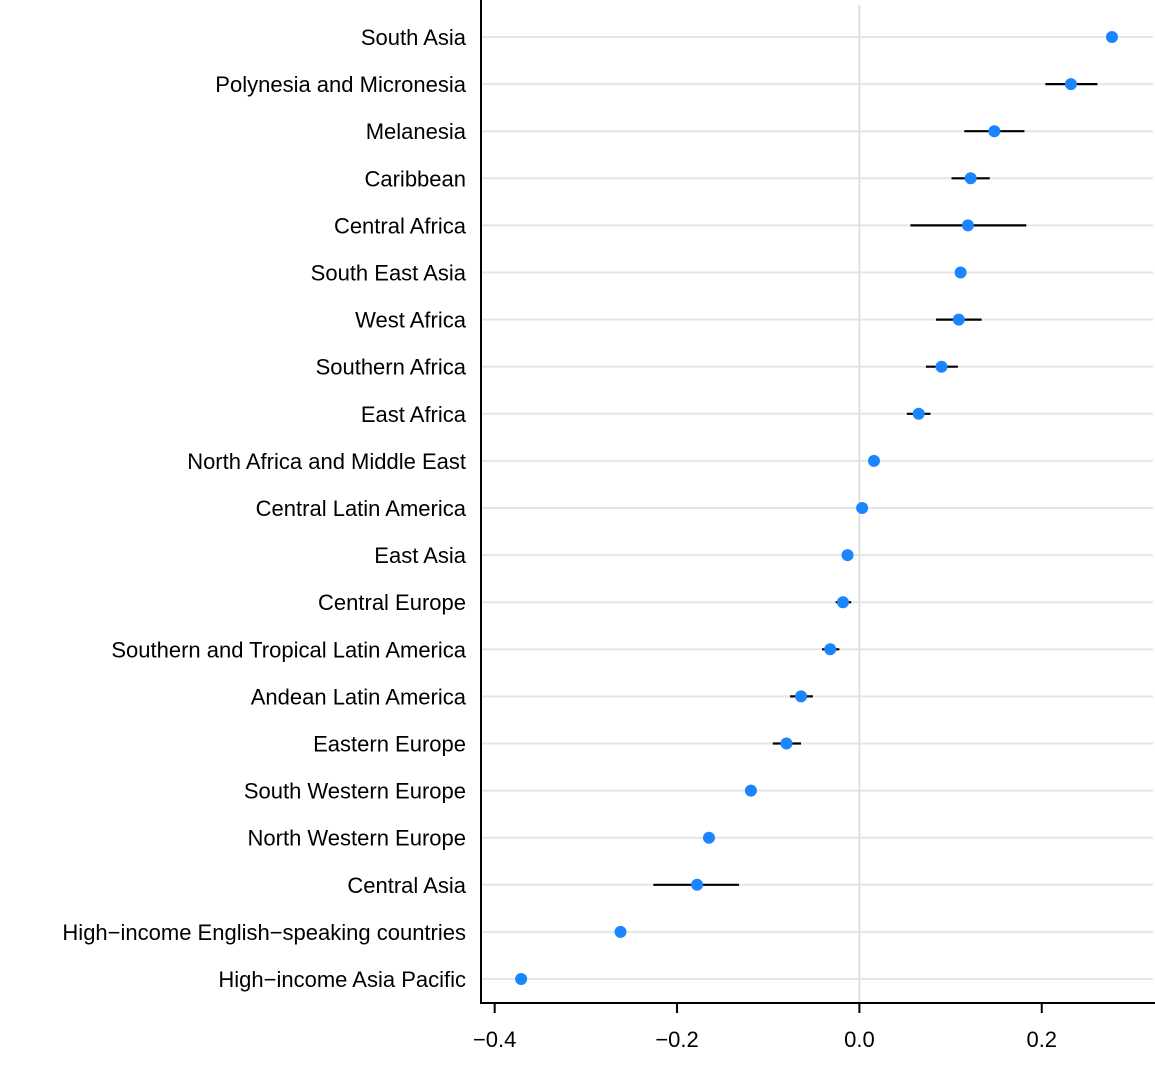 This screenshot has width=1155, height=1066. I want to click on category-label: Central Africa, so click(400, 225).